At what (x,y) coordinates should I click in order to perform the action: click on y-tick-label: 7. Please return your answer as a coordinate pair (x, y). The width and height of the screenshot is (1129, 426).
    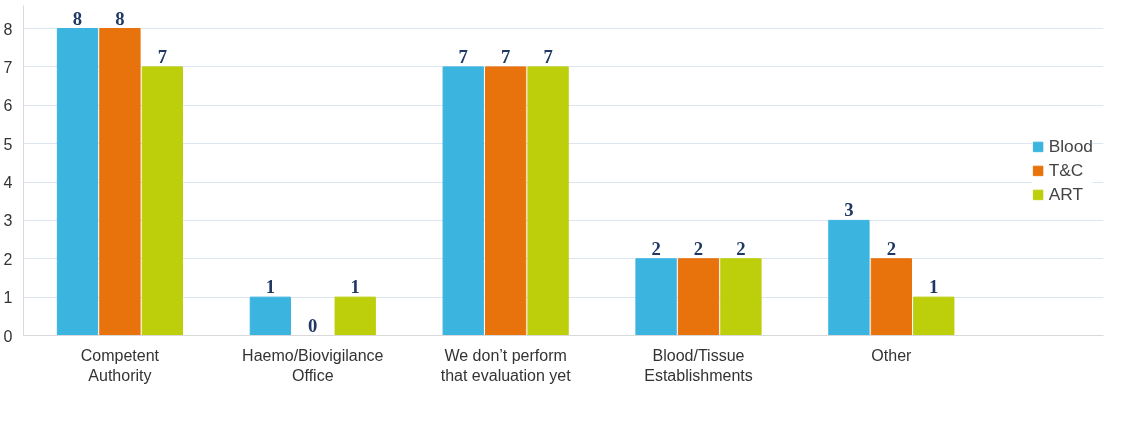
    Looking at the image, I should click on (8, 67).